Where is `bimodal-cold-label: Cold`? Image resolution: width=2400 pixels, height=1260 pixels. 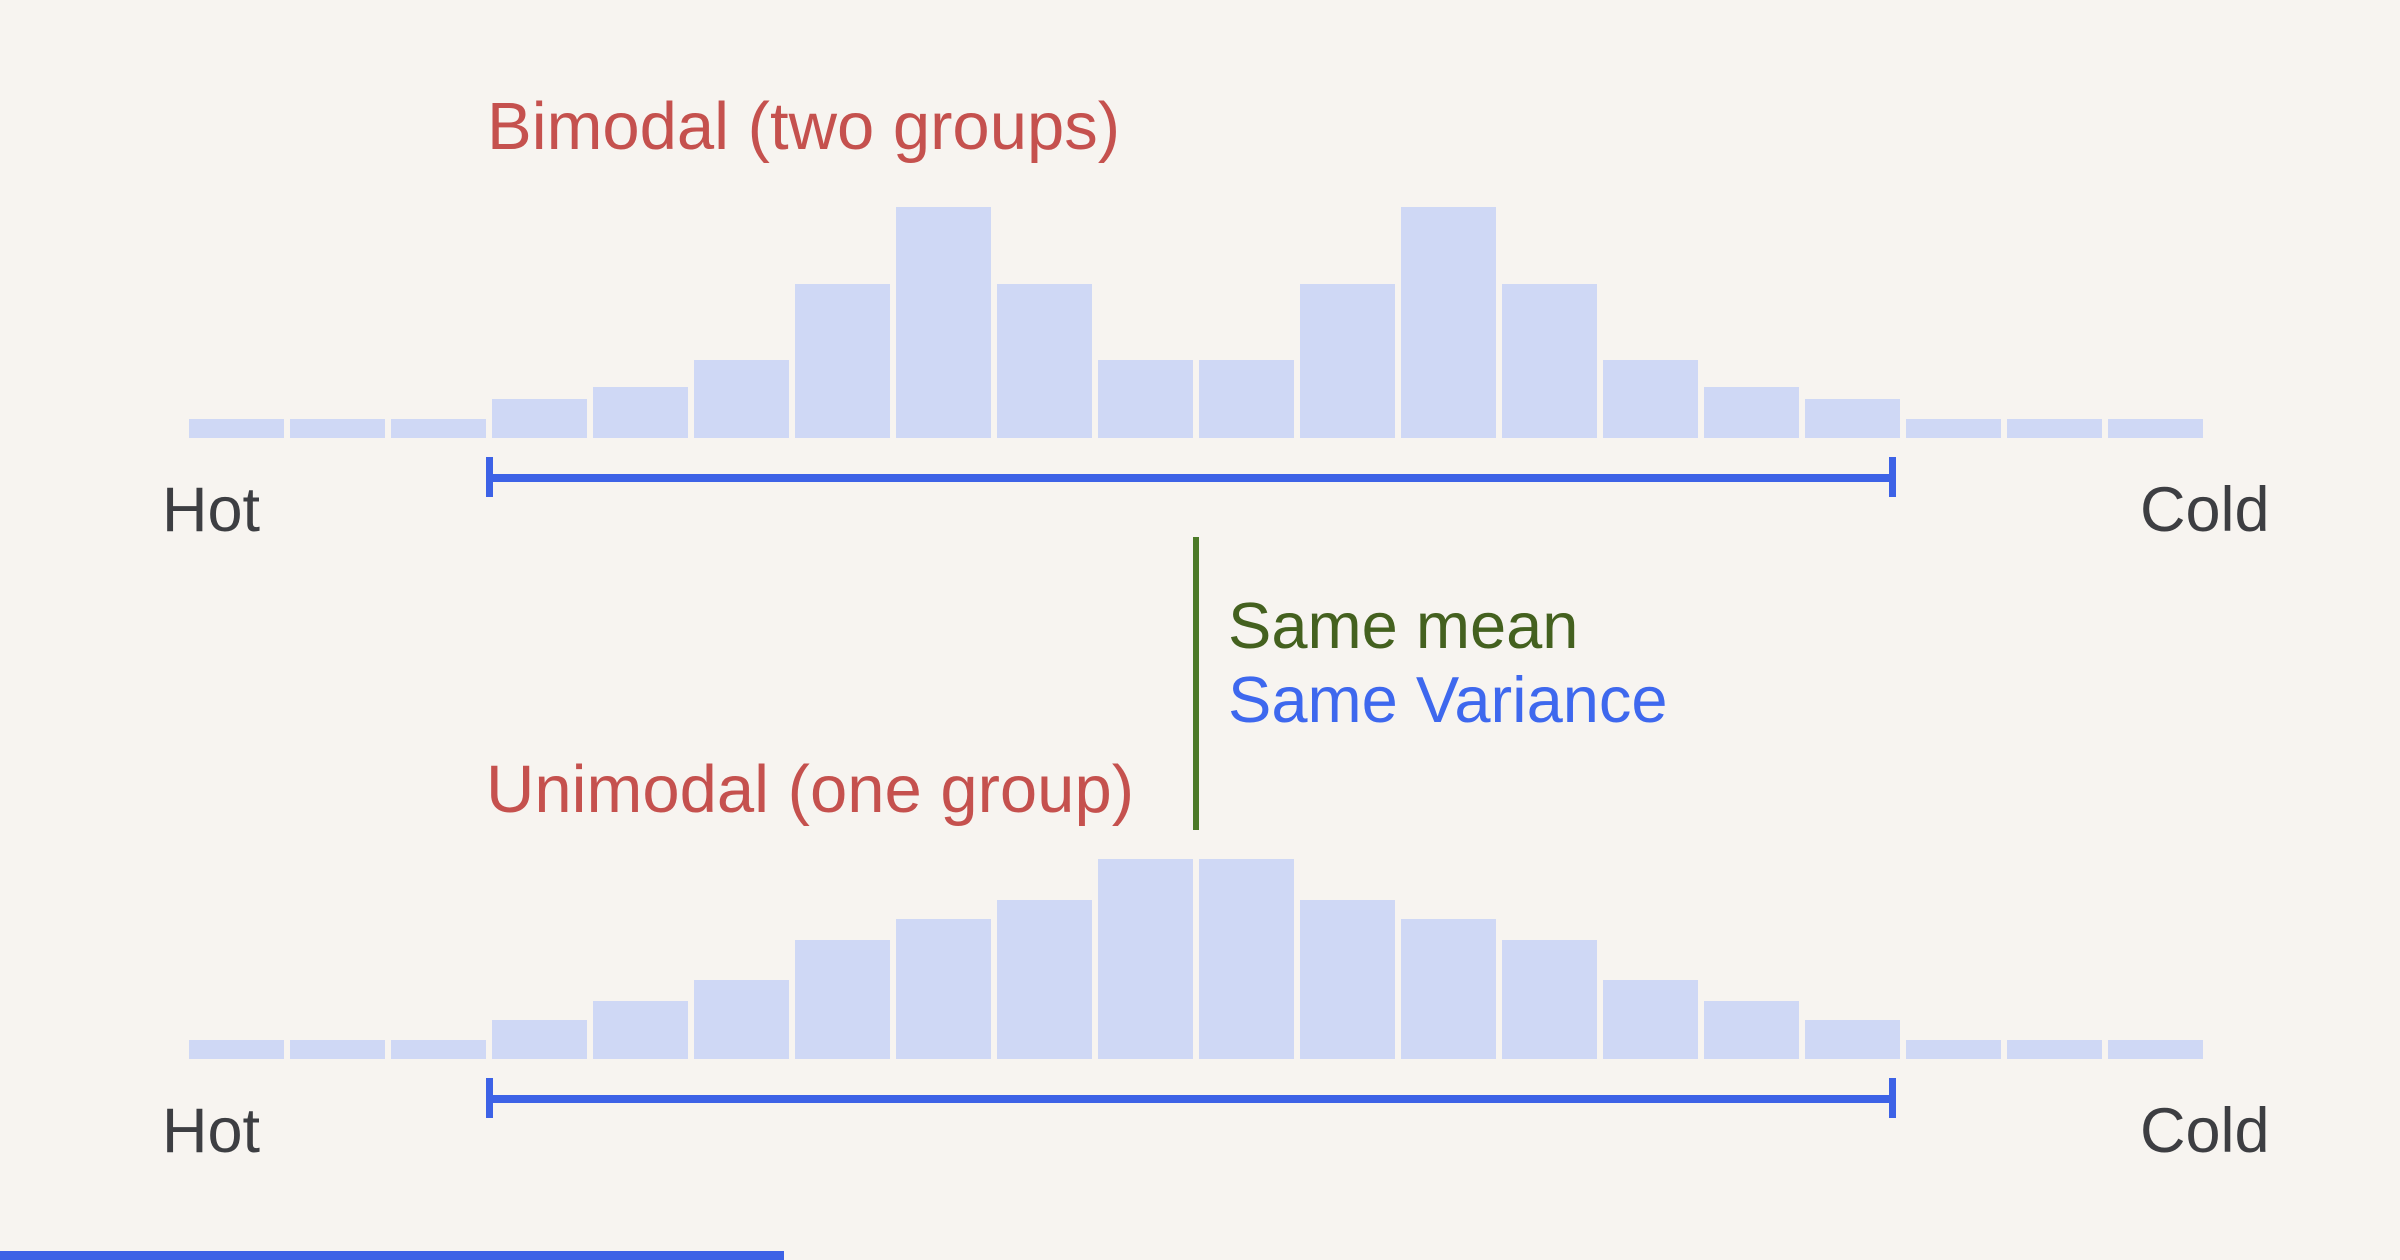
bimodal-cold-label: Cold is located at coordinates (2205, 510).